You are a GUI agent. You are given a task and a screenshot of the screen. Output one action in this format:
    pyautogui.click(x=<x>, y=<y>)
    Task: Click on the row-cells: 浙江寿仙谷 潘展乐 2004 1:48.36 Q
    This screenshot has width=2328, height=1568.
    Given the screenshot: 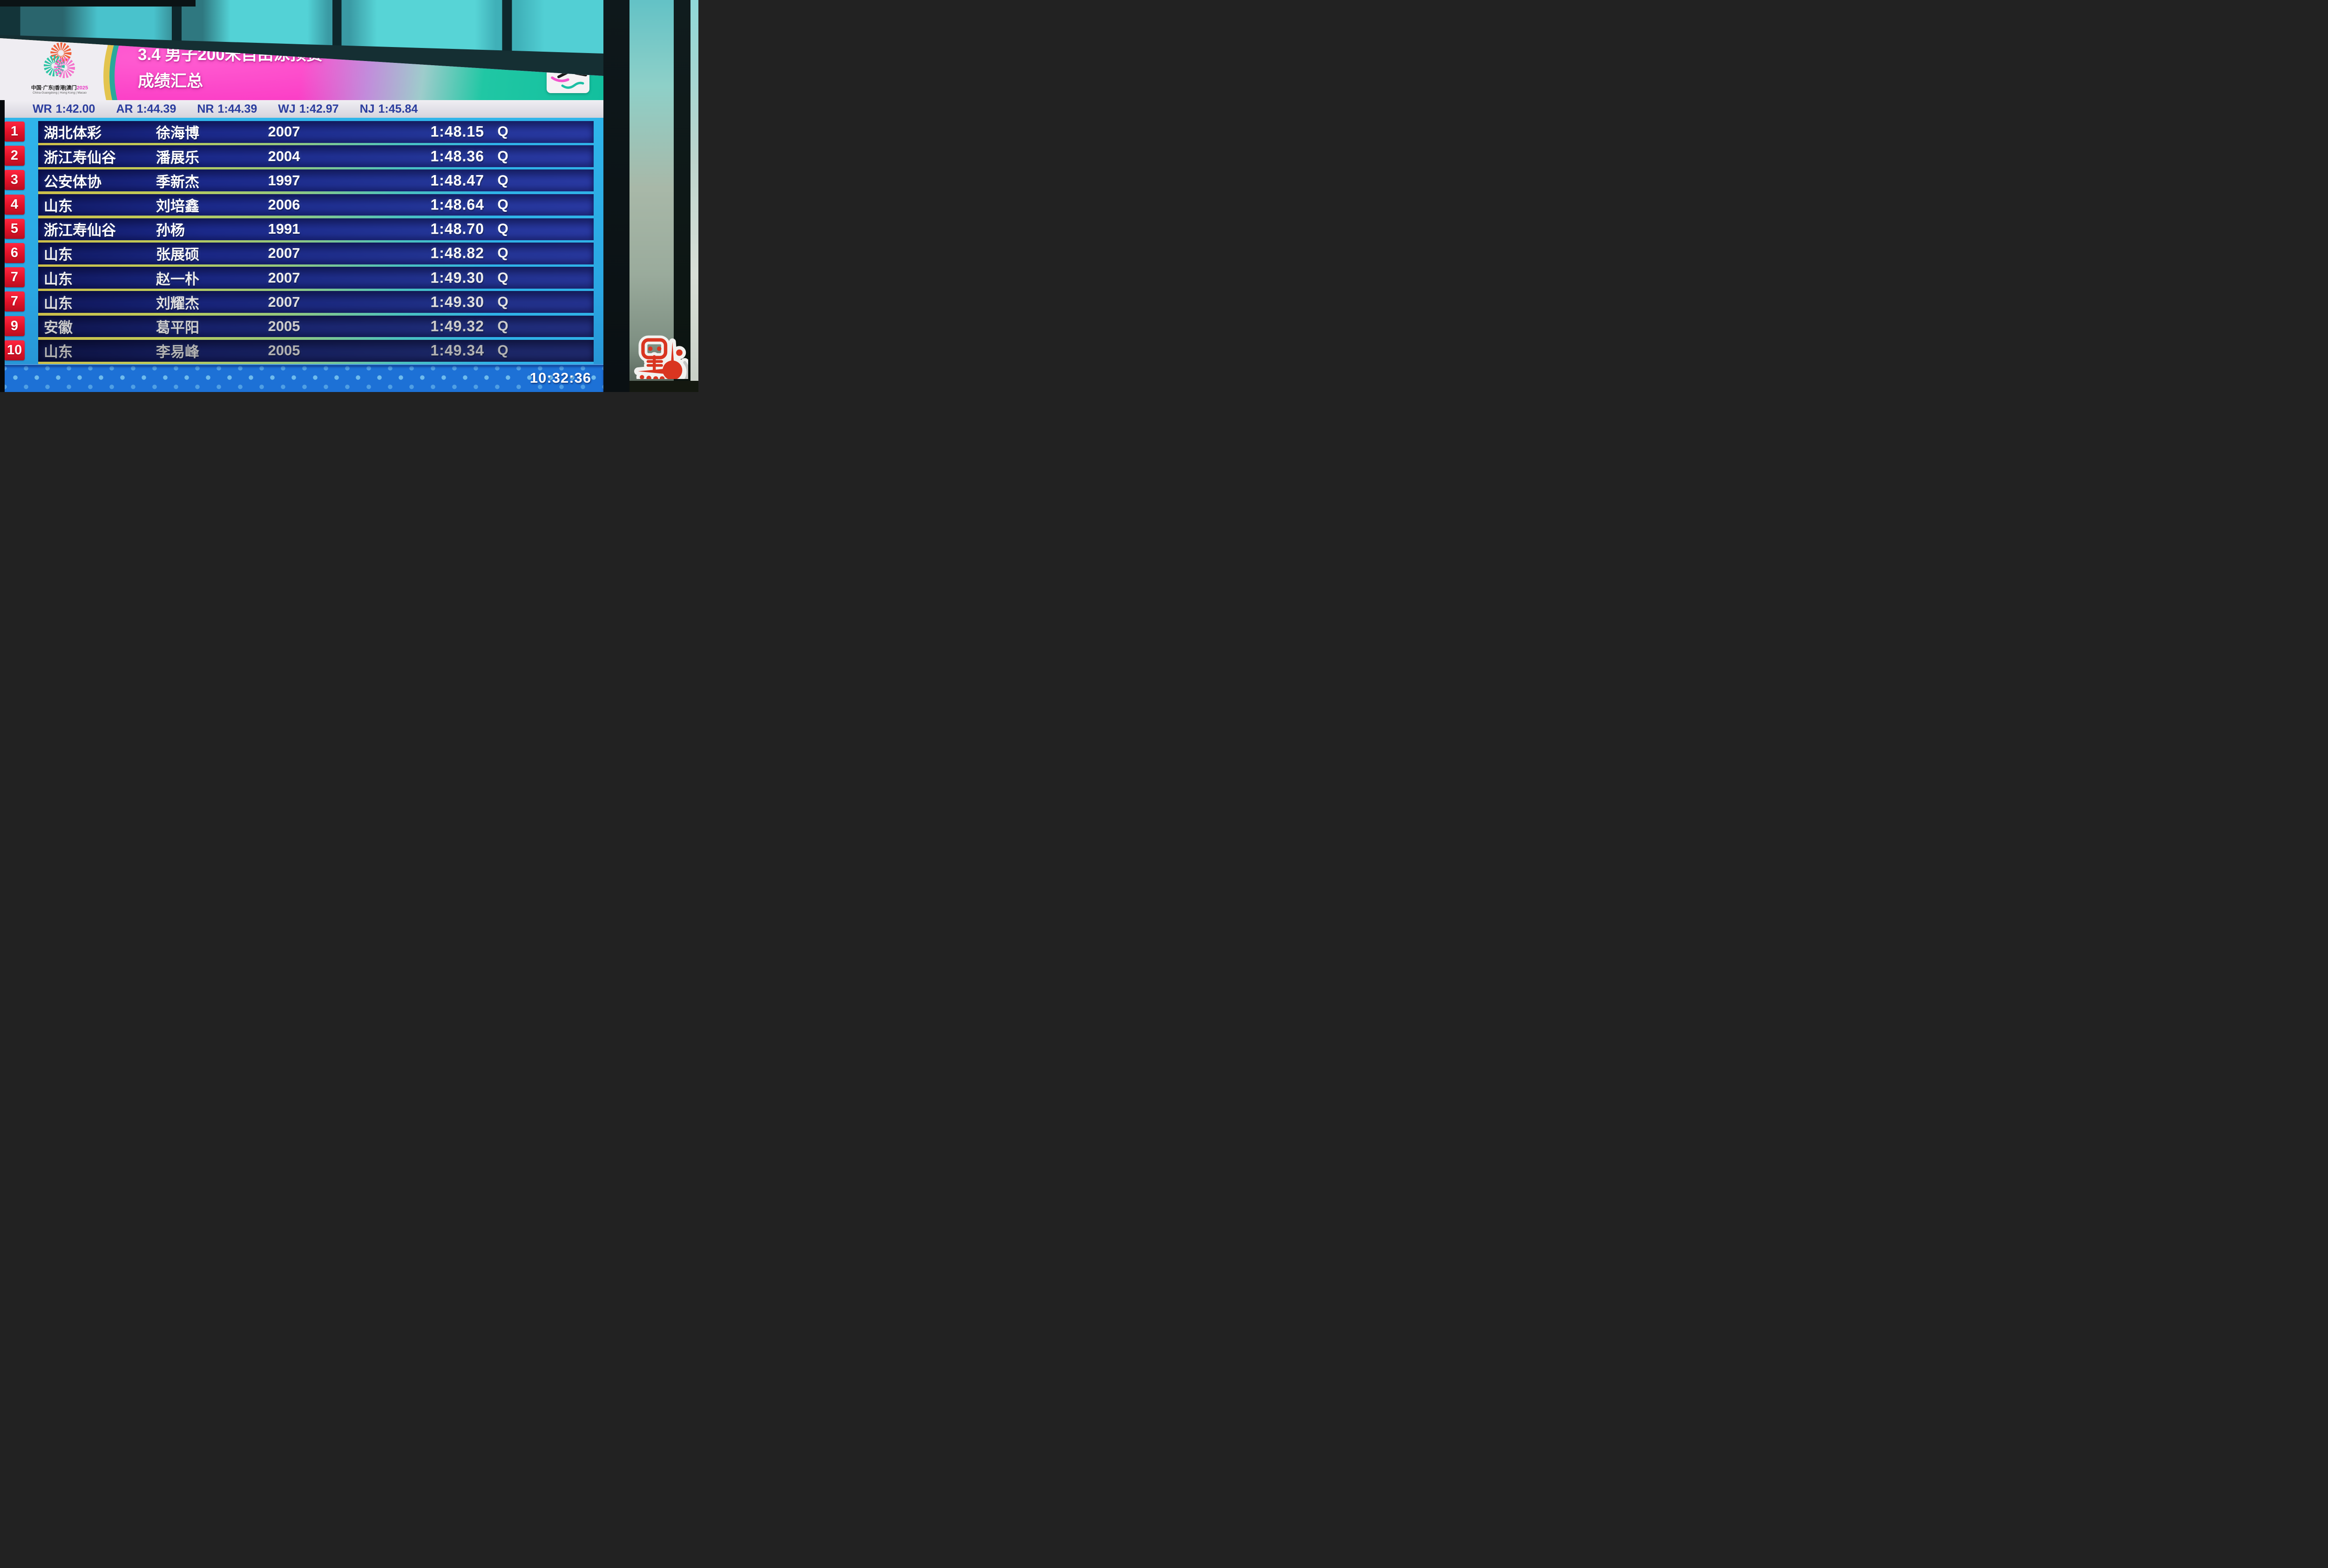 What is the action you would take?
    pyautogui.click(x=316, y=156)
    